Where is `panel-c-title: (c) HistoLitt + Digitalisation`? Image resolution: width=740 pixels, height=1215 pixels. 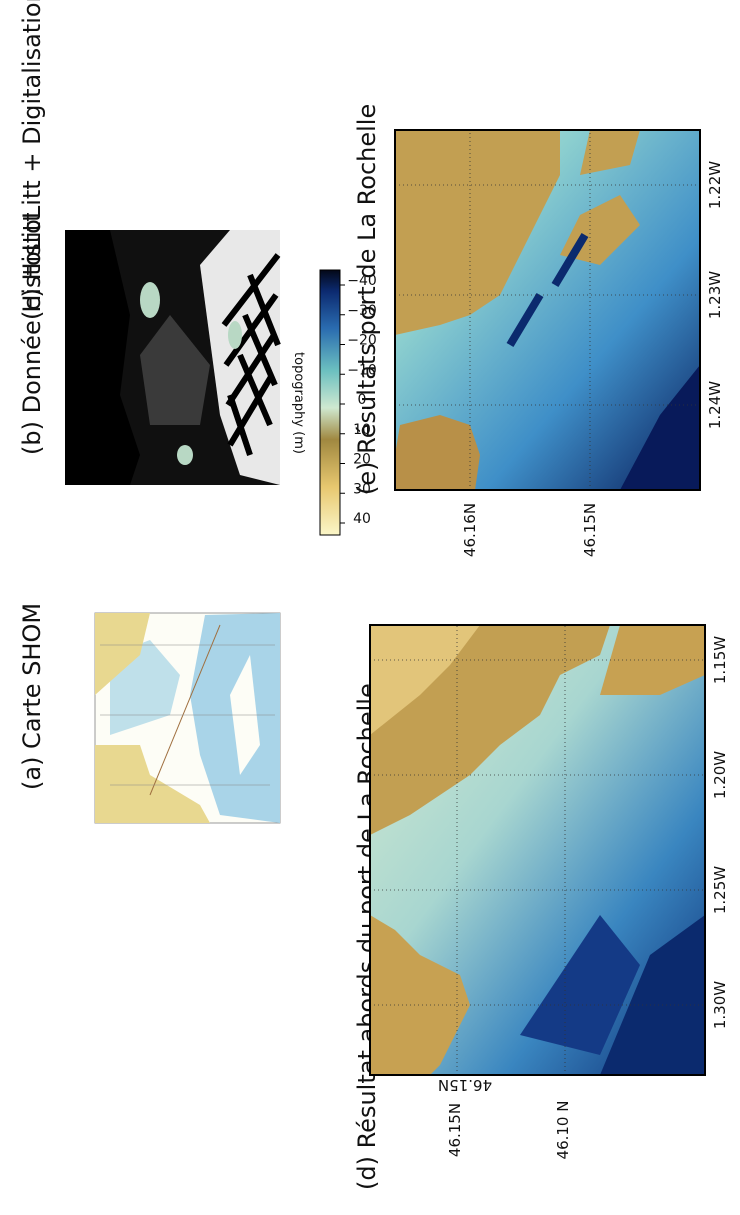
panel-c-title: (c) HistoLitt + Digitalisation is located at coordinates (32, 160).